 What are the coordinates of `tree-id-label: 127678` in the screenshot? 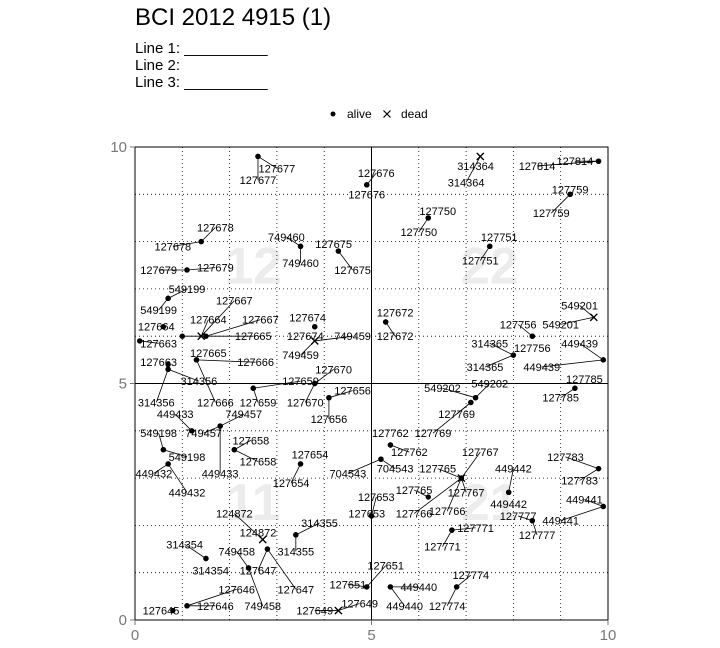 It's located at (172, 247).